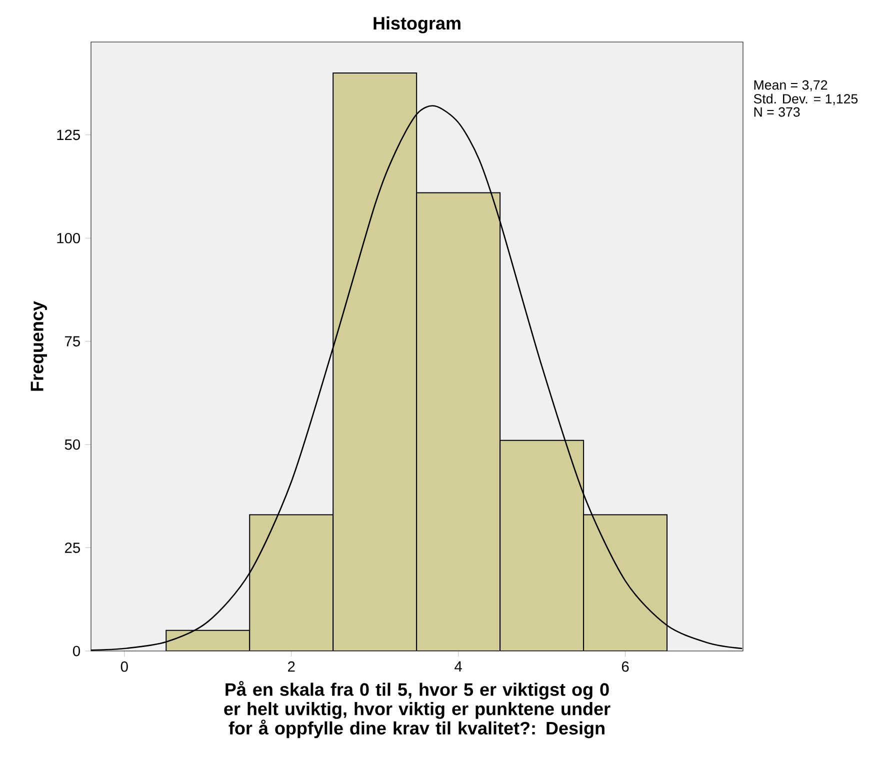 The image size is (893, 772). Describe the element at coordinates (777, 112) in the screenshot. I see `text: N = 373` at that location.